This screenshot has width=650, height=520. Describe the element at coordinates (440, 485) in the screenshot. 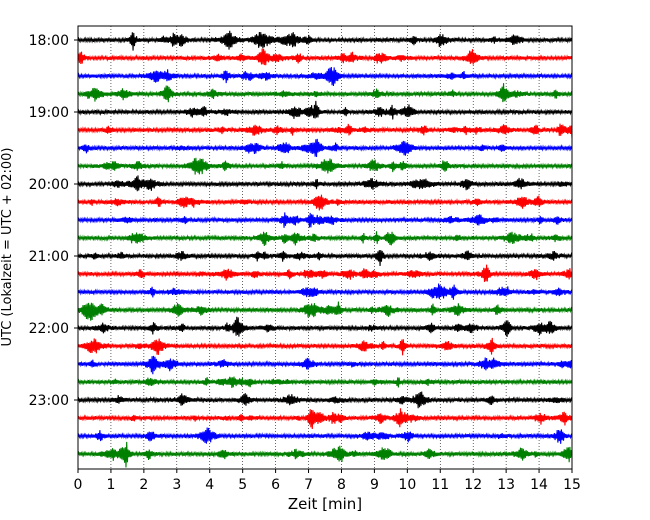

I see `x-tick-label-11: 11` at that location.